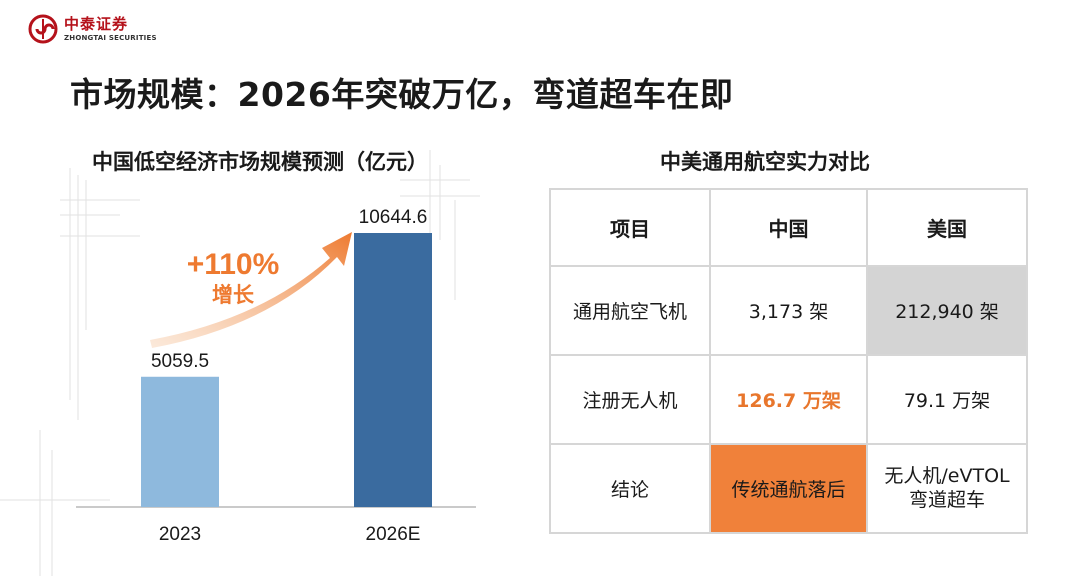 The height and width of the screenshot is (576, 1080). I want to click on x-tick-label: 2026E, so click(393, 534).